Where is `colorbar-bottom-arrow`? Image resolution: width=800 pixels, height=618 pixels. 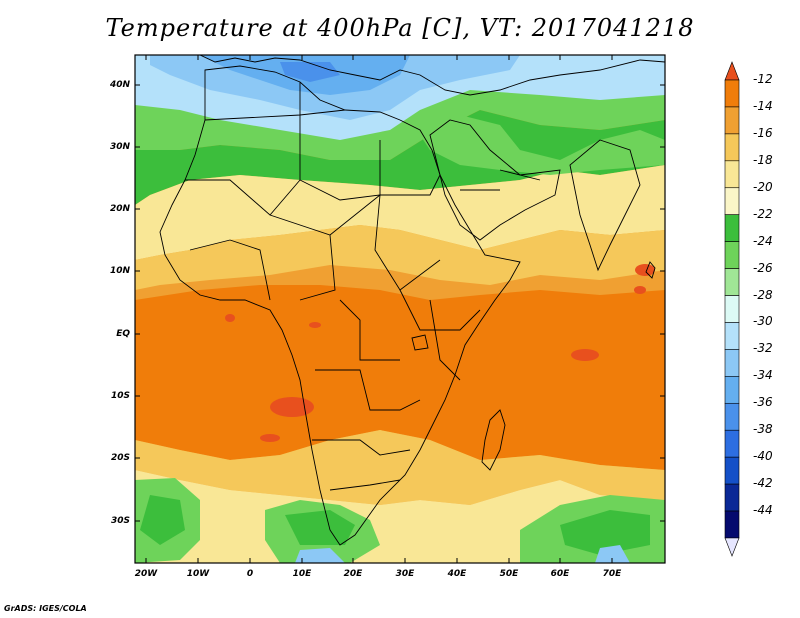
colorbar-bottom-arrow is located at coordinates (732, 547).